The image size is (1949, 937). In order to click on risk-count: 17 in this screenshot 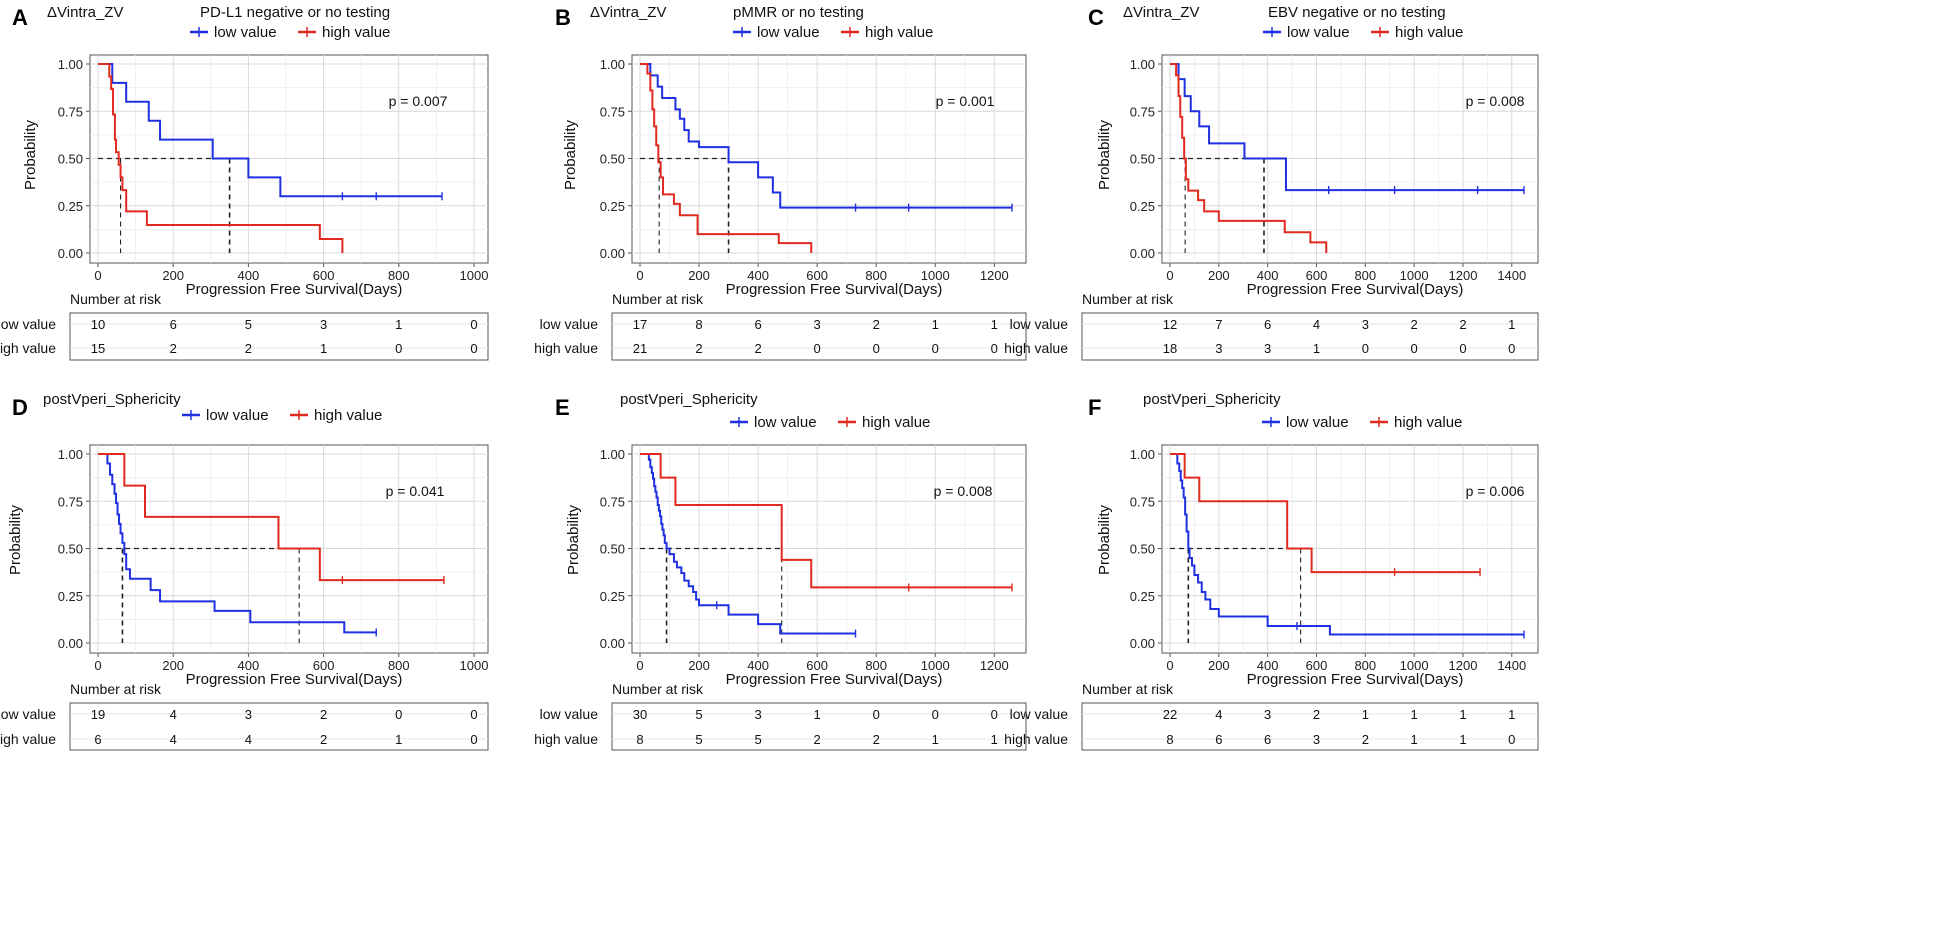, I will do `click(640, 324)`.